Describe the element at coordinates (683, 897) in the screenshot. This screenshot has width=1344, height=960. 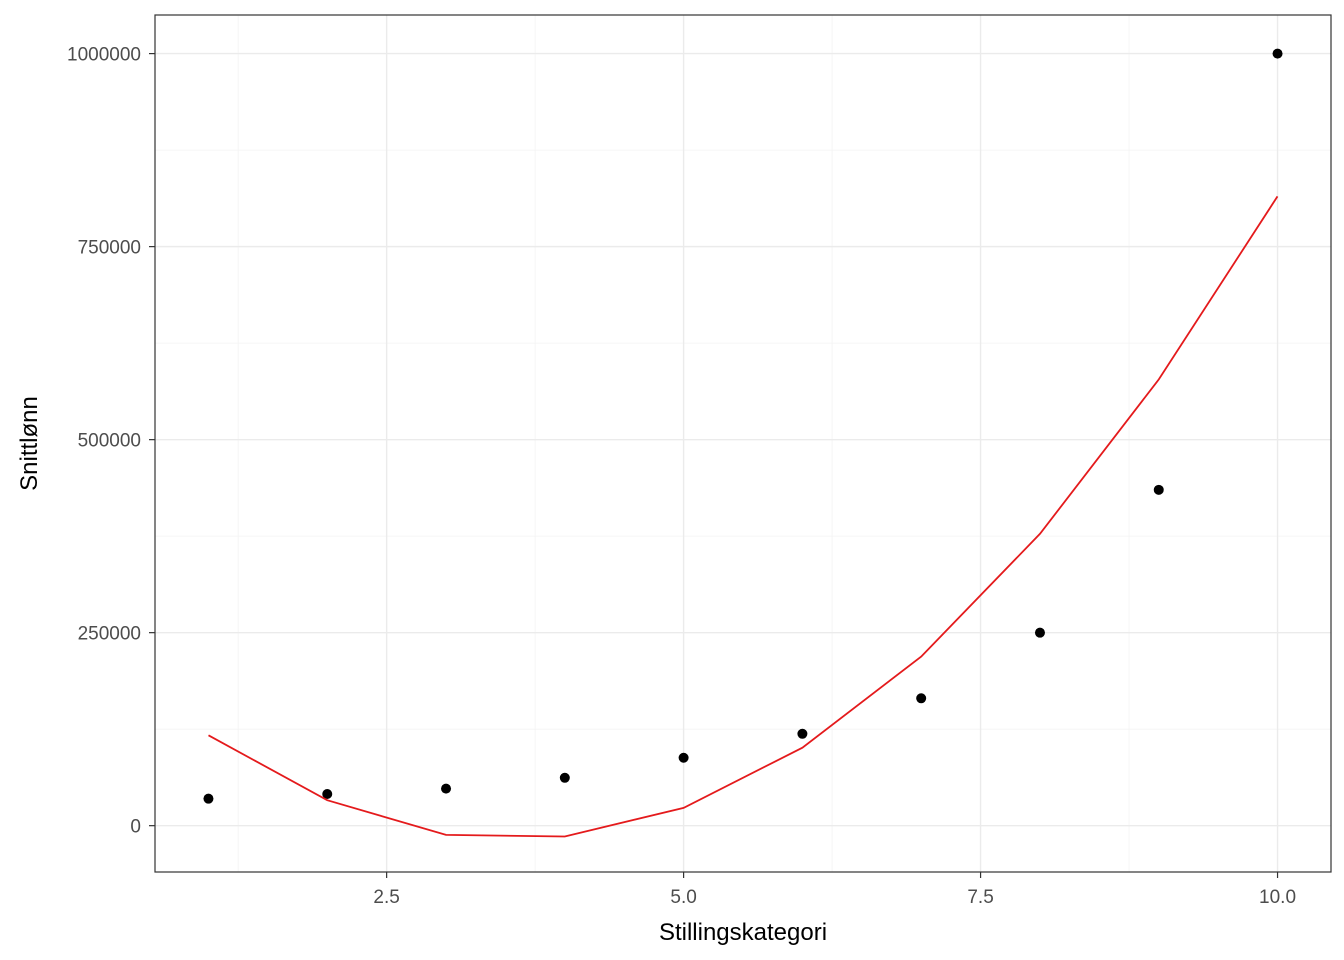
I see `x-tick-label: 5.0` at that location.